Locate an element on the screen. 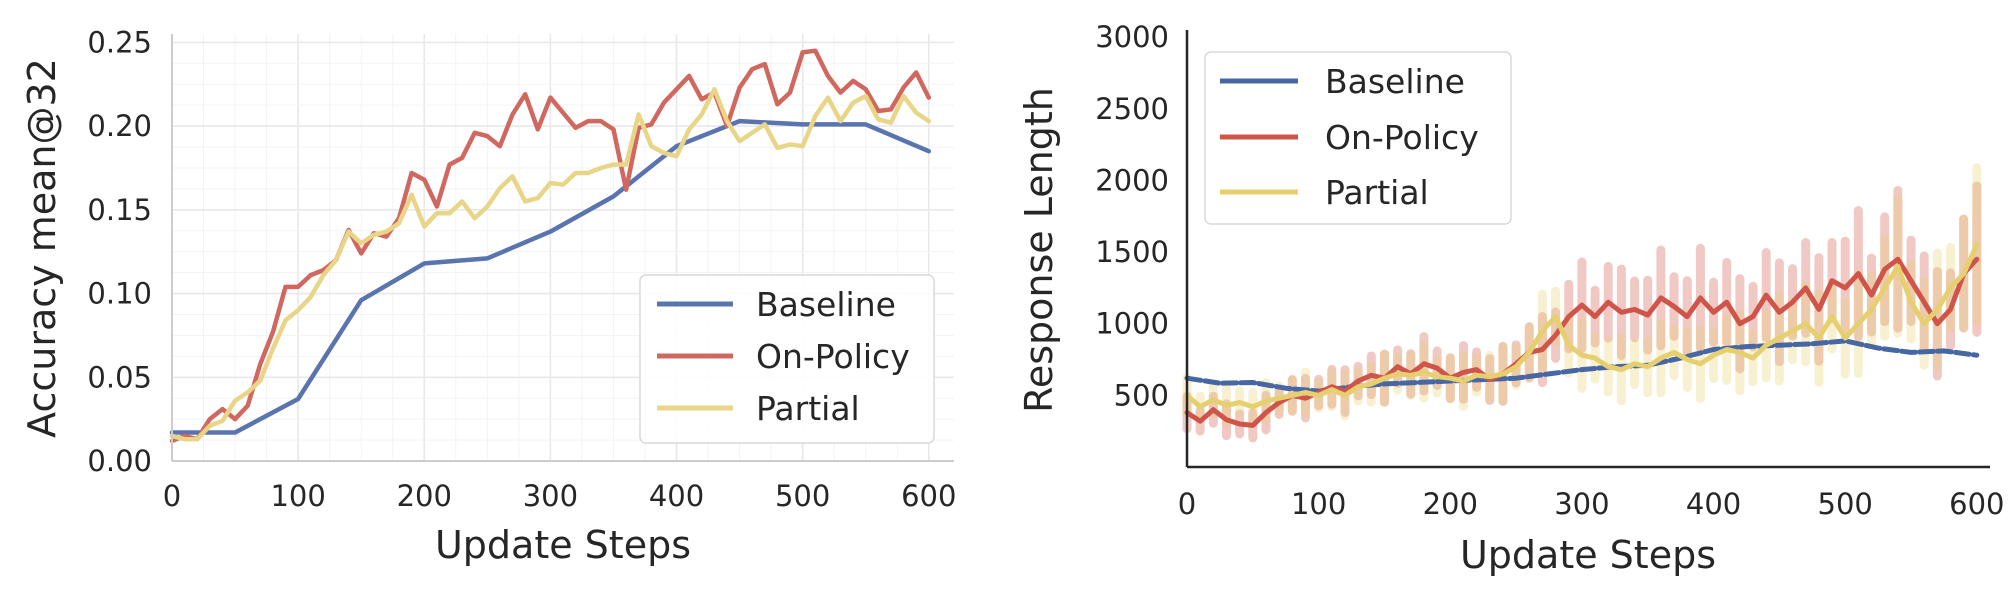  left-x-tick-label: 200 is located at coordinates (424, 496).